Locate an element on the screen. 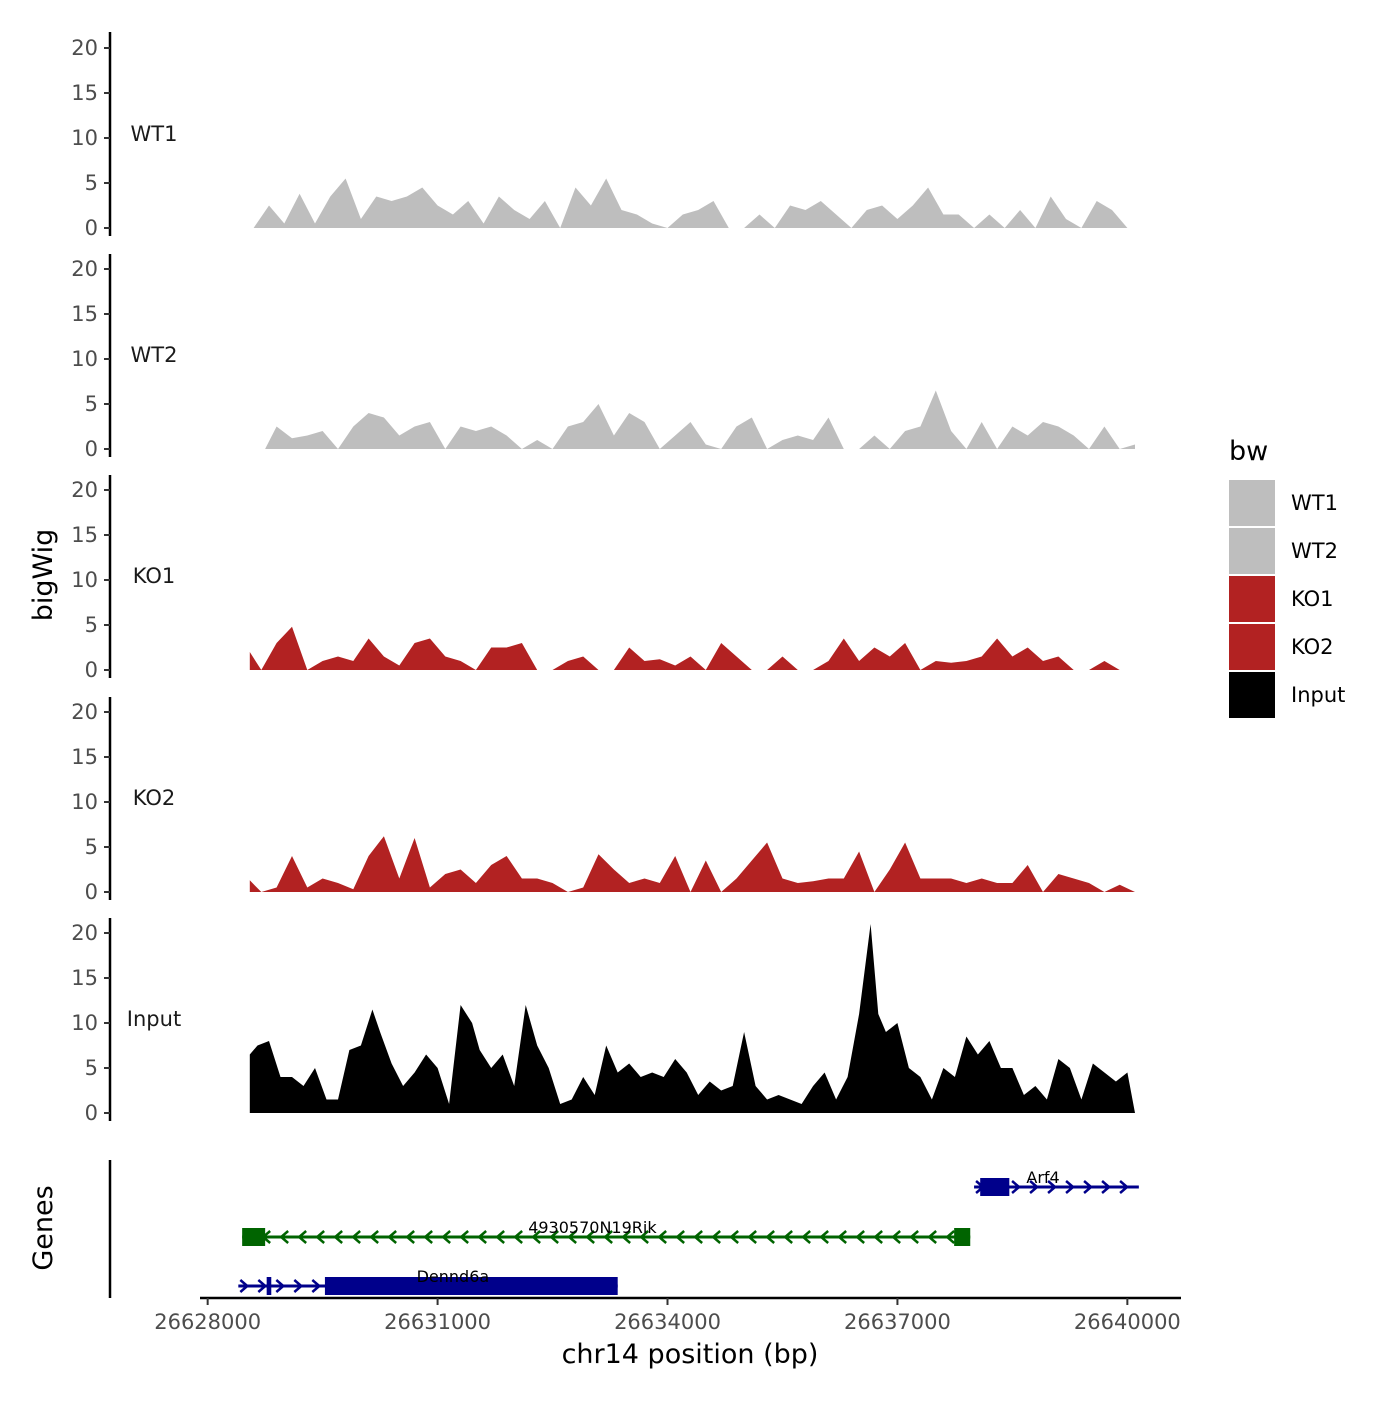 The image size is (1400, 1404). track-wt1: 0 5 10 15 20 WT1 is located at coordinates (603, 136).